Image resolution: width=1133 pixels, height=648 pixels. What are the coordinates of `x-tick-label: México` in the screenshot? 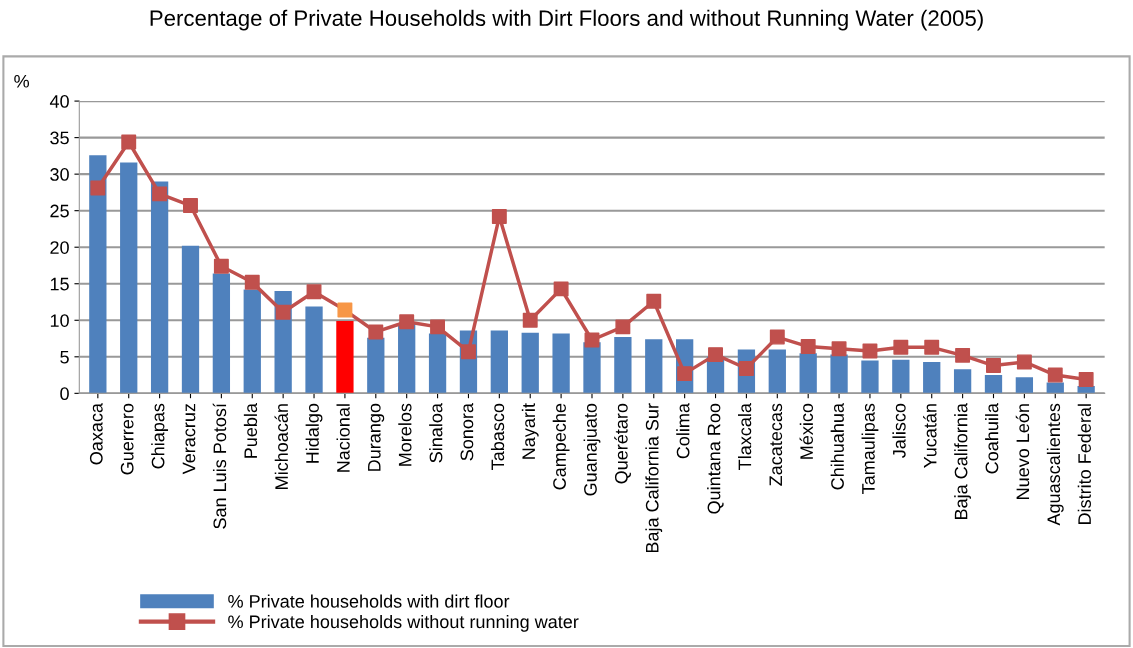 It's located at (806, 431).